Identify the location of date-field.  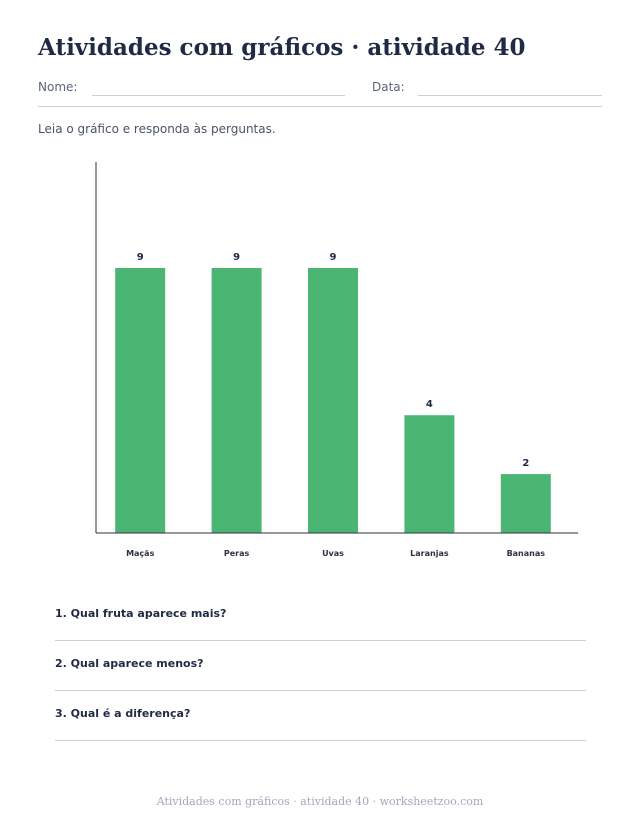
(510, 95).